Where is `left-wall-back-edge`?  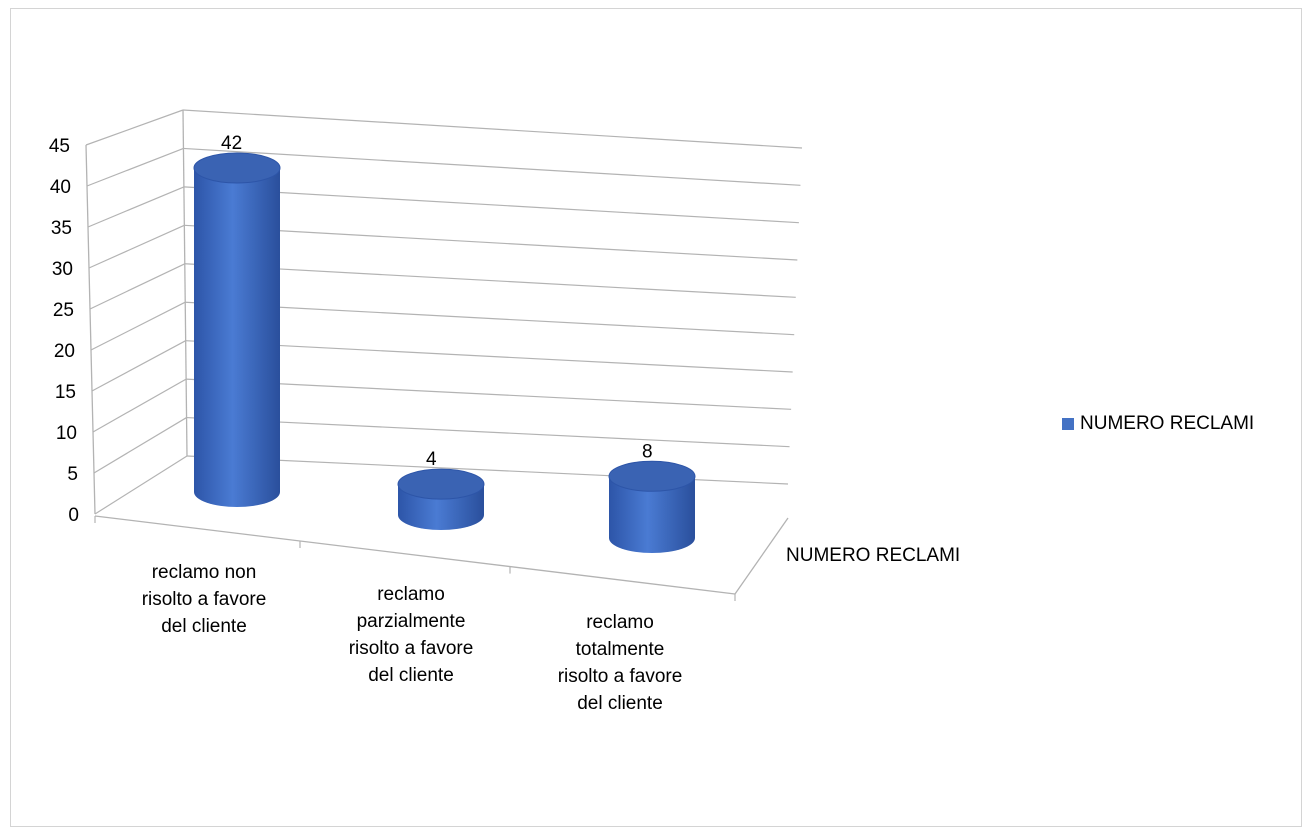
left-wall-back-edge is located at coordinates (185, 283).